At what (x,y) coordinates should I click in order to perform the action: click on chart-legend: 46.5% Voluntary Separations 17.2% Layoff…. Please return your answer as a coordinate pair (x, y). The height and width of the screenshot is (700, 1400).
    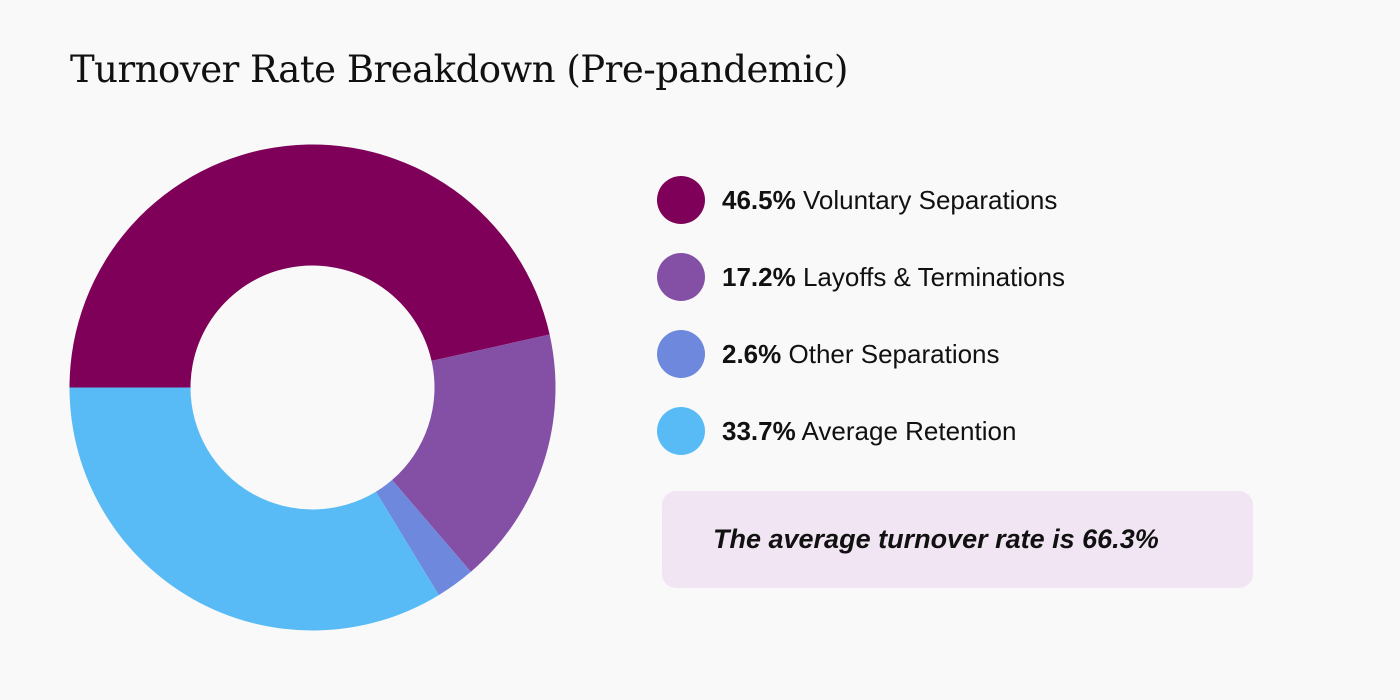
    Looking at the image, I should click on (861, 330).